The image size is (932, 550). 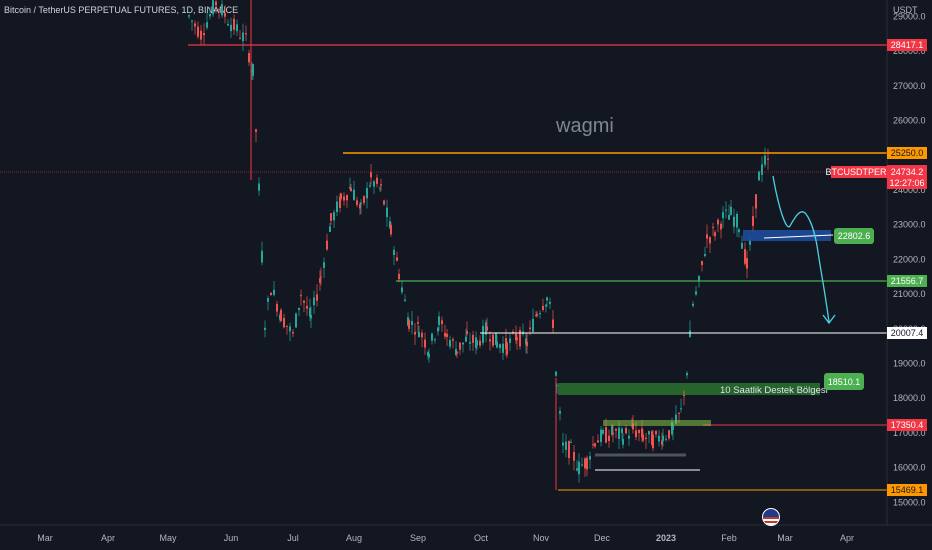 I want to click on time-tick-label: Feb, so click(x=729, y=538).